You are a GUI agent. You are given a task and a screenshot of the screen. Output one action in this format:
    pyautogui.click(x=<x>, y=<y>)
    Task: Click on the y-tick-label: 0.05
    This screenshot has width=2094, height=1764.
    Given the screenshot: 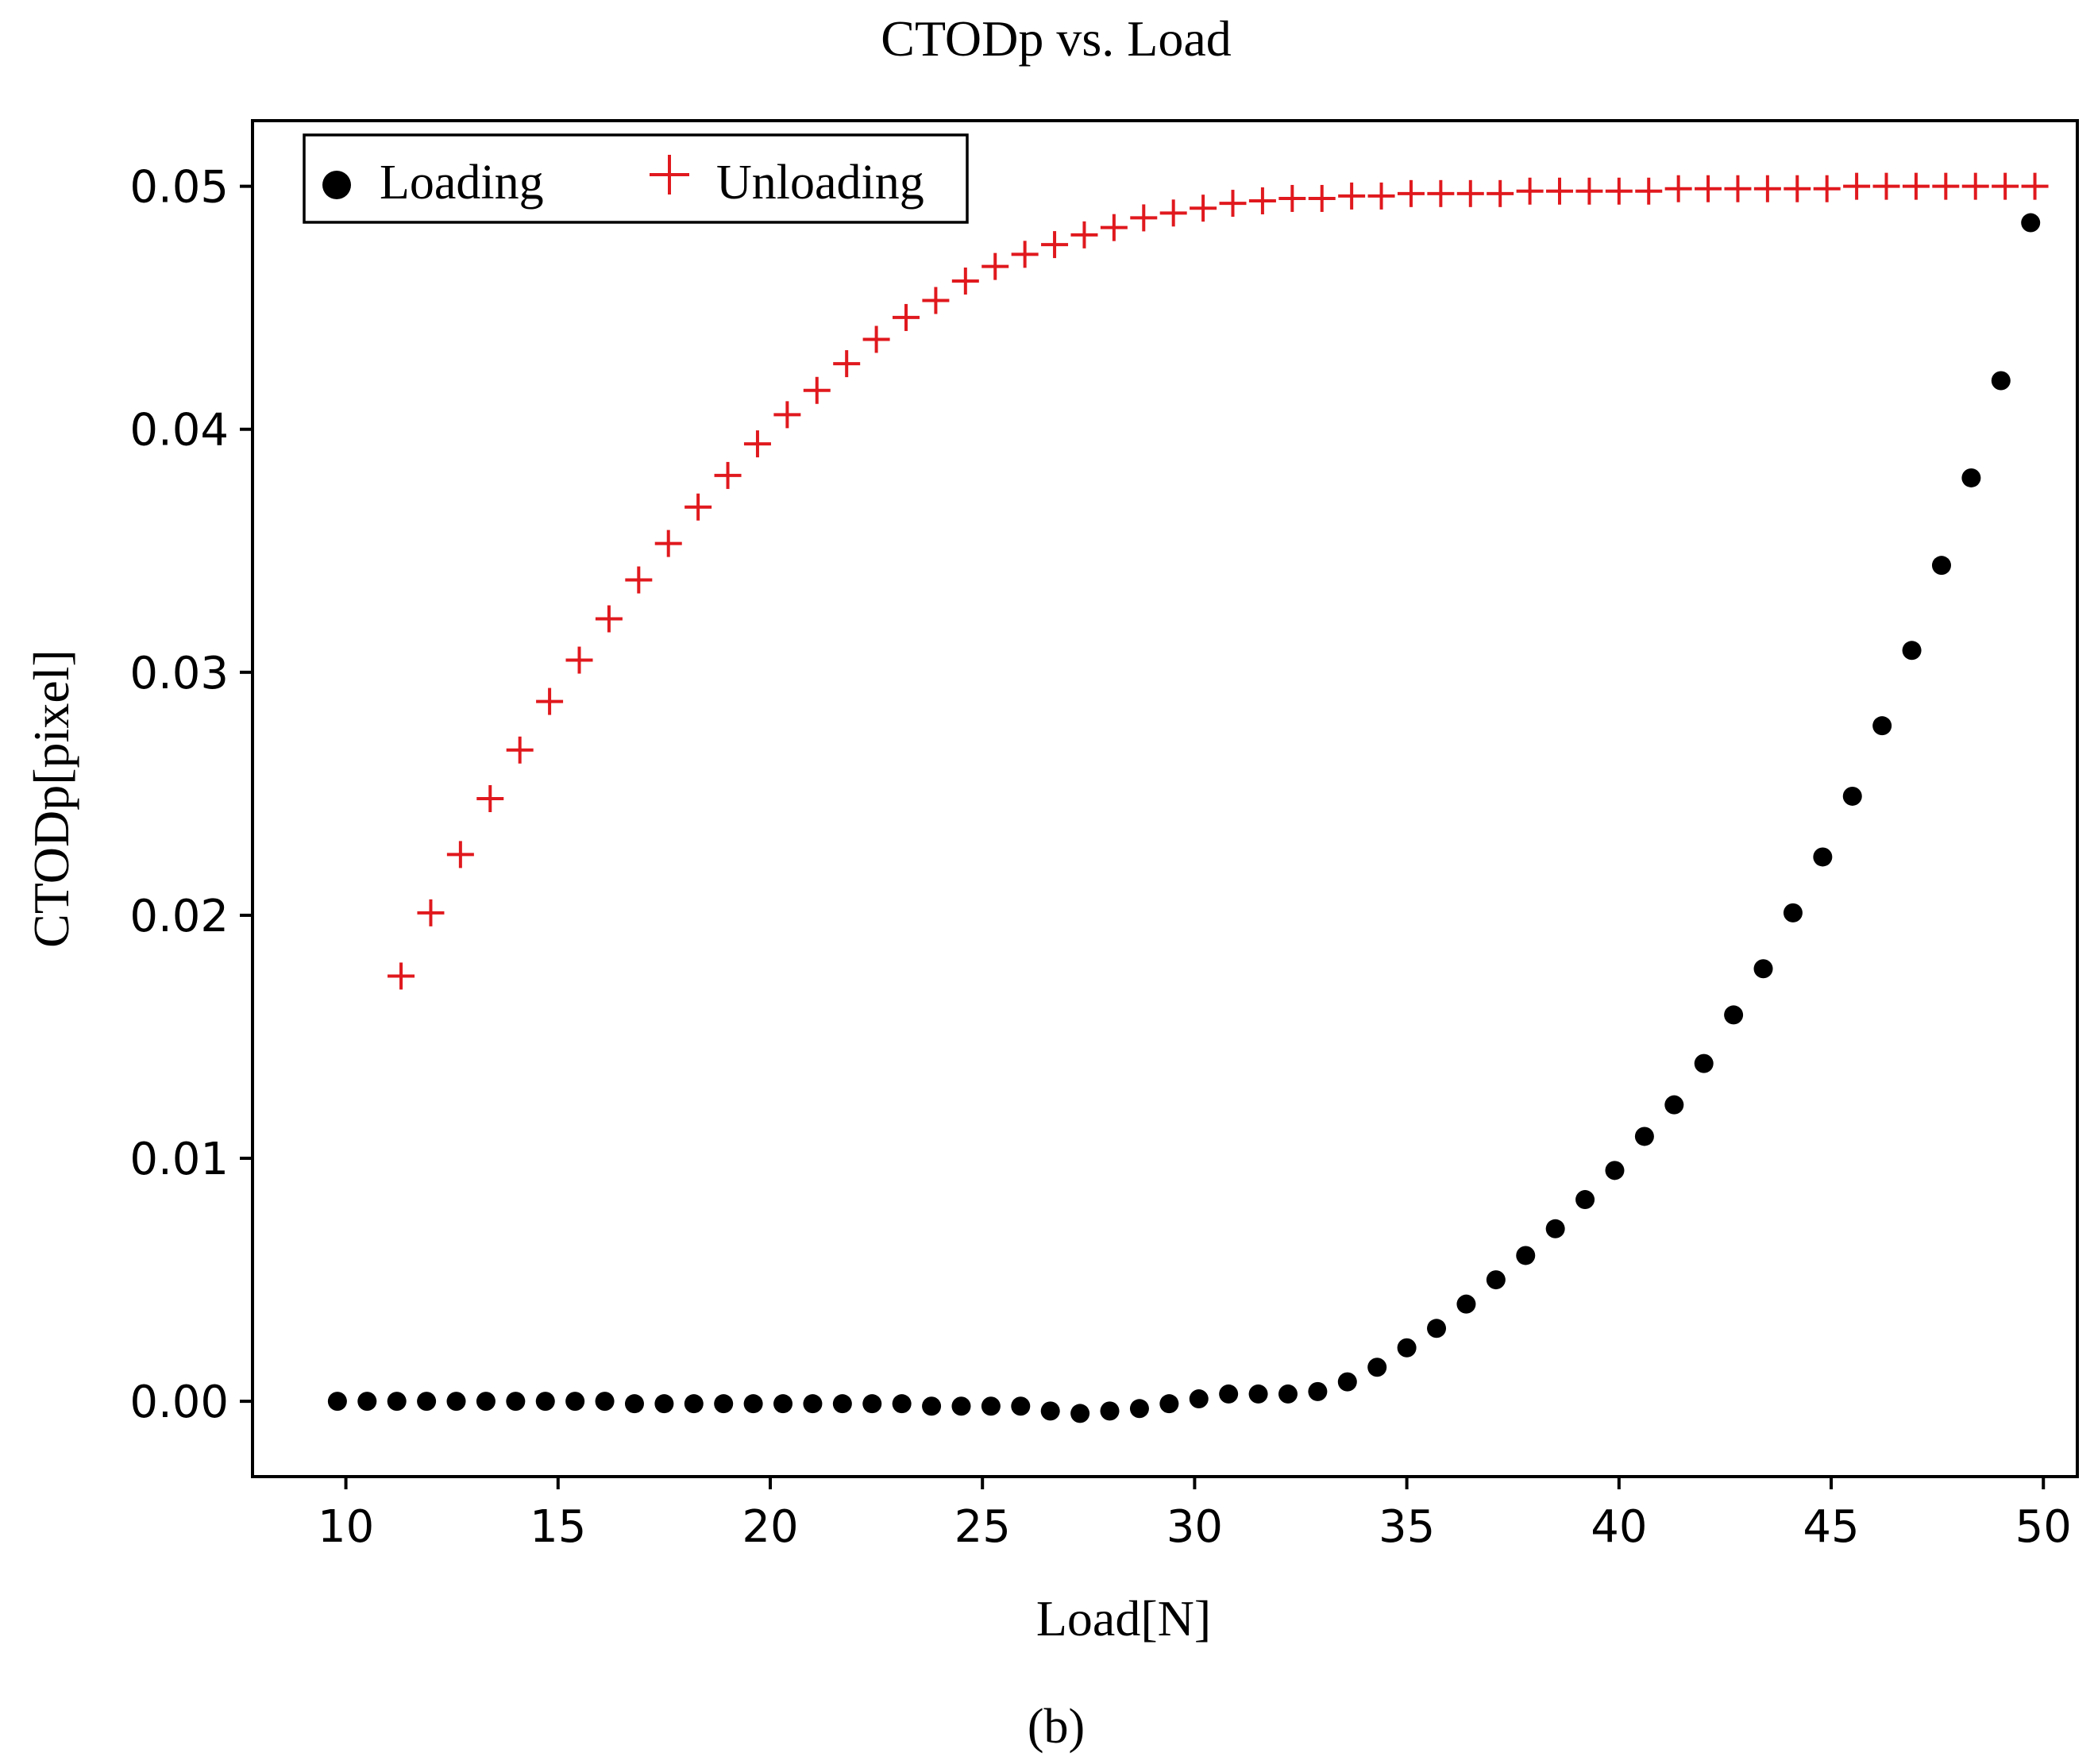 What is the action you would take?
    pyautogui.click(x=179, y=188)
    